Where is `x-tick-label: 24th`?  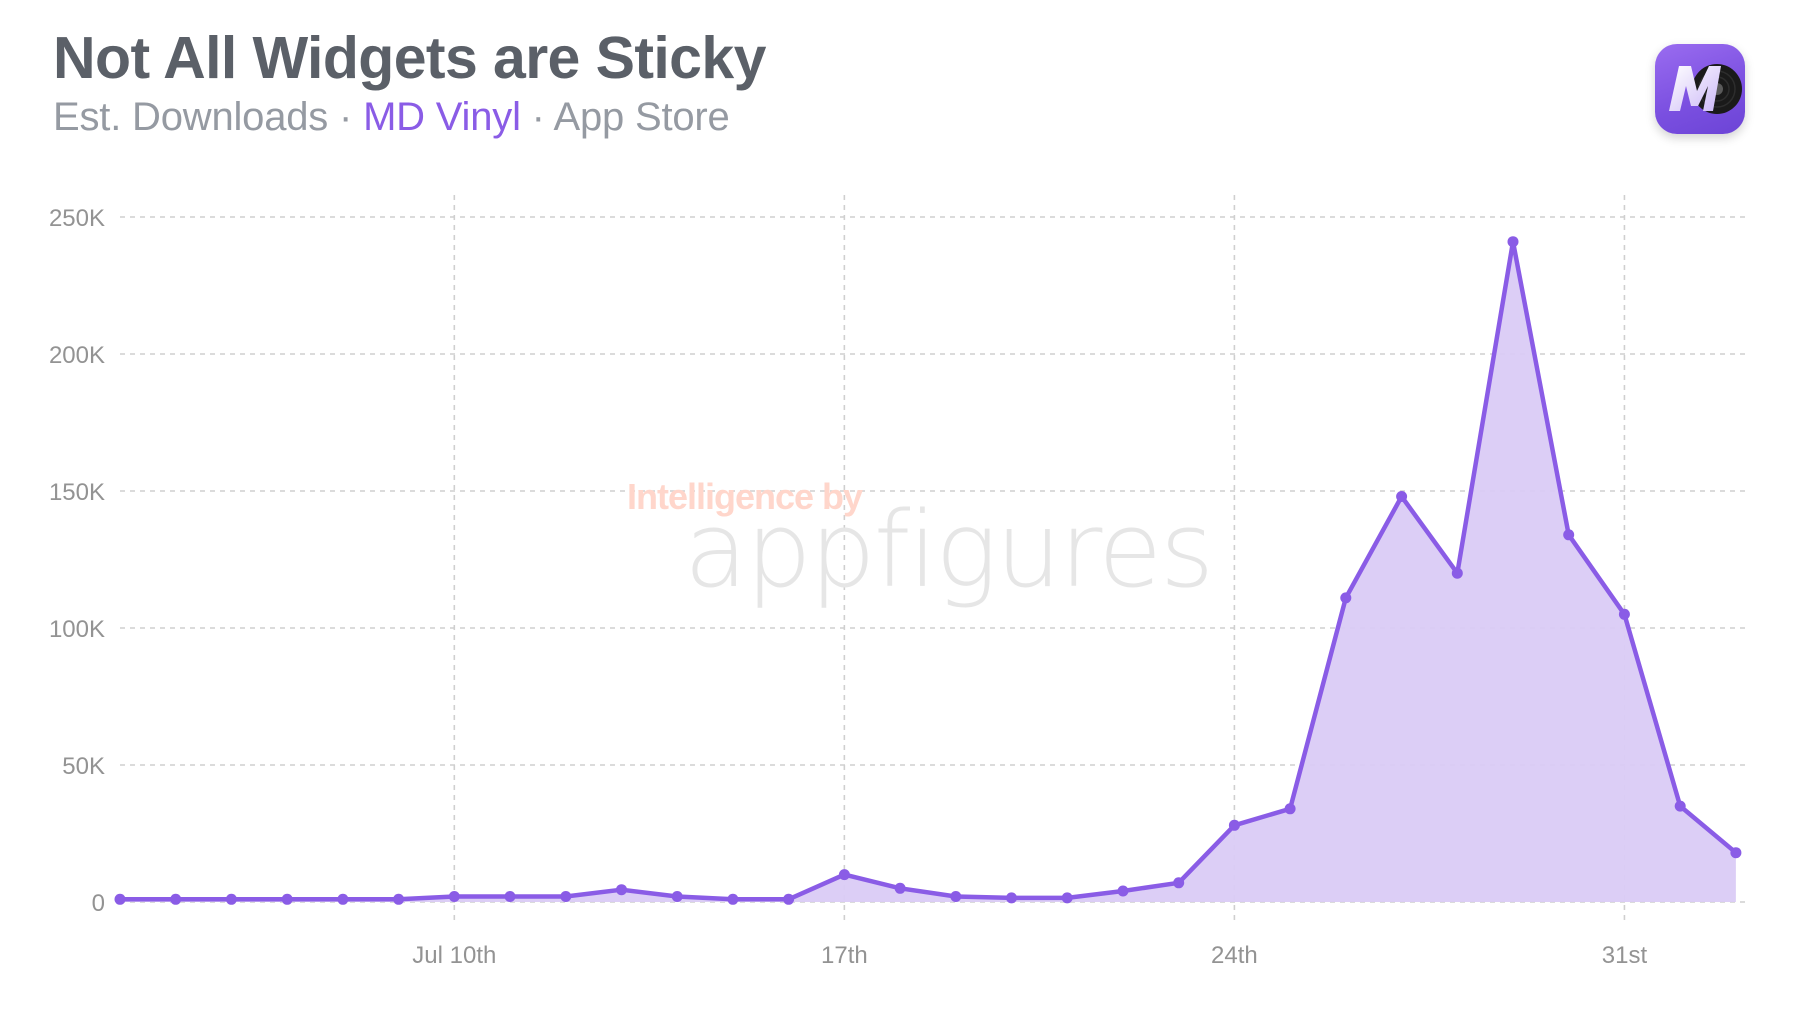 x-tick-label: 24th is located at coordinates (1234, 955).